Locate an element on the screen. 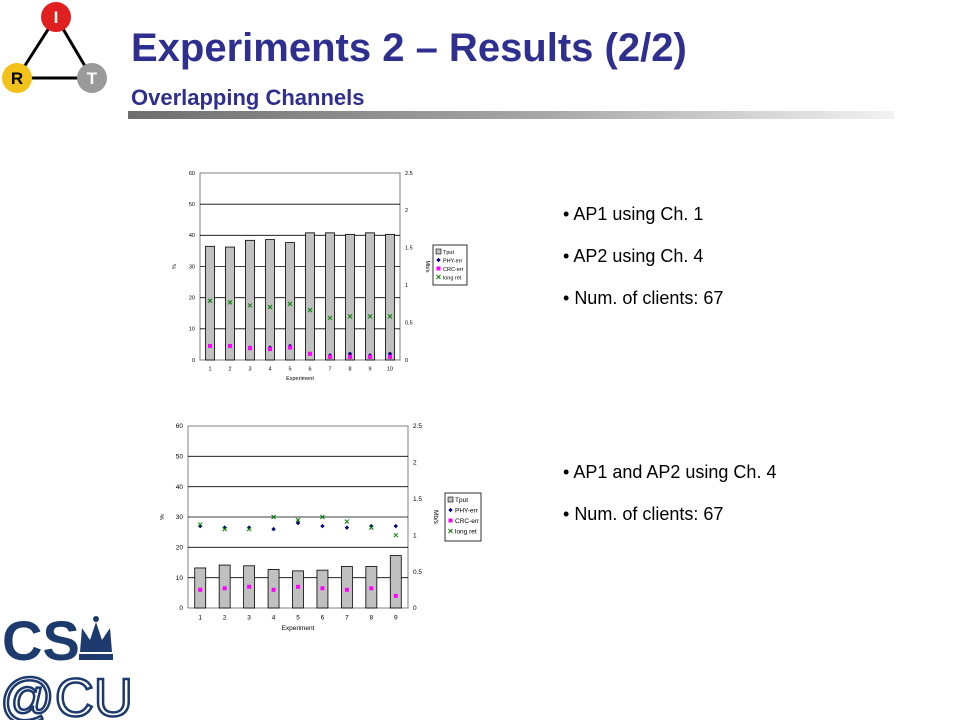 The image size is (960, 720). y2-tick-label: 0 is located at coordinates (415, 608).